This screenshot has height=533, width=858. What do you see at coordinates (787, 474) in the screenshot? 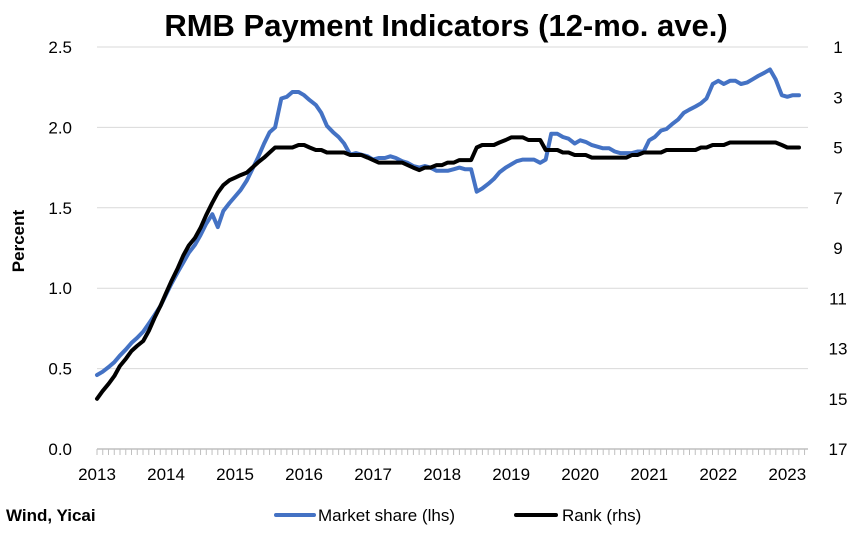
I see `x-tick-label: 2023` at bounding box center [787, 474].